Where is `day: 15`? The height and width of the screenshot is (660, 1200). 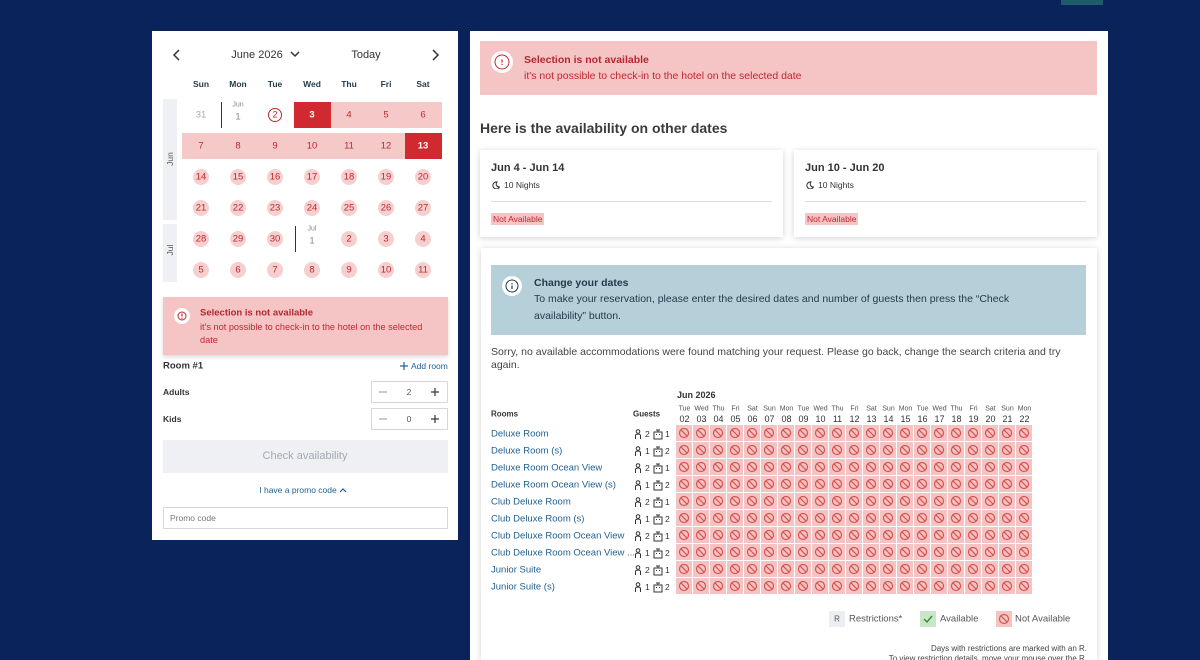
day: 15 is located at coordinates (238, 177).